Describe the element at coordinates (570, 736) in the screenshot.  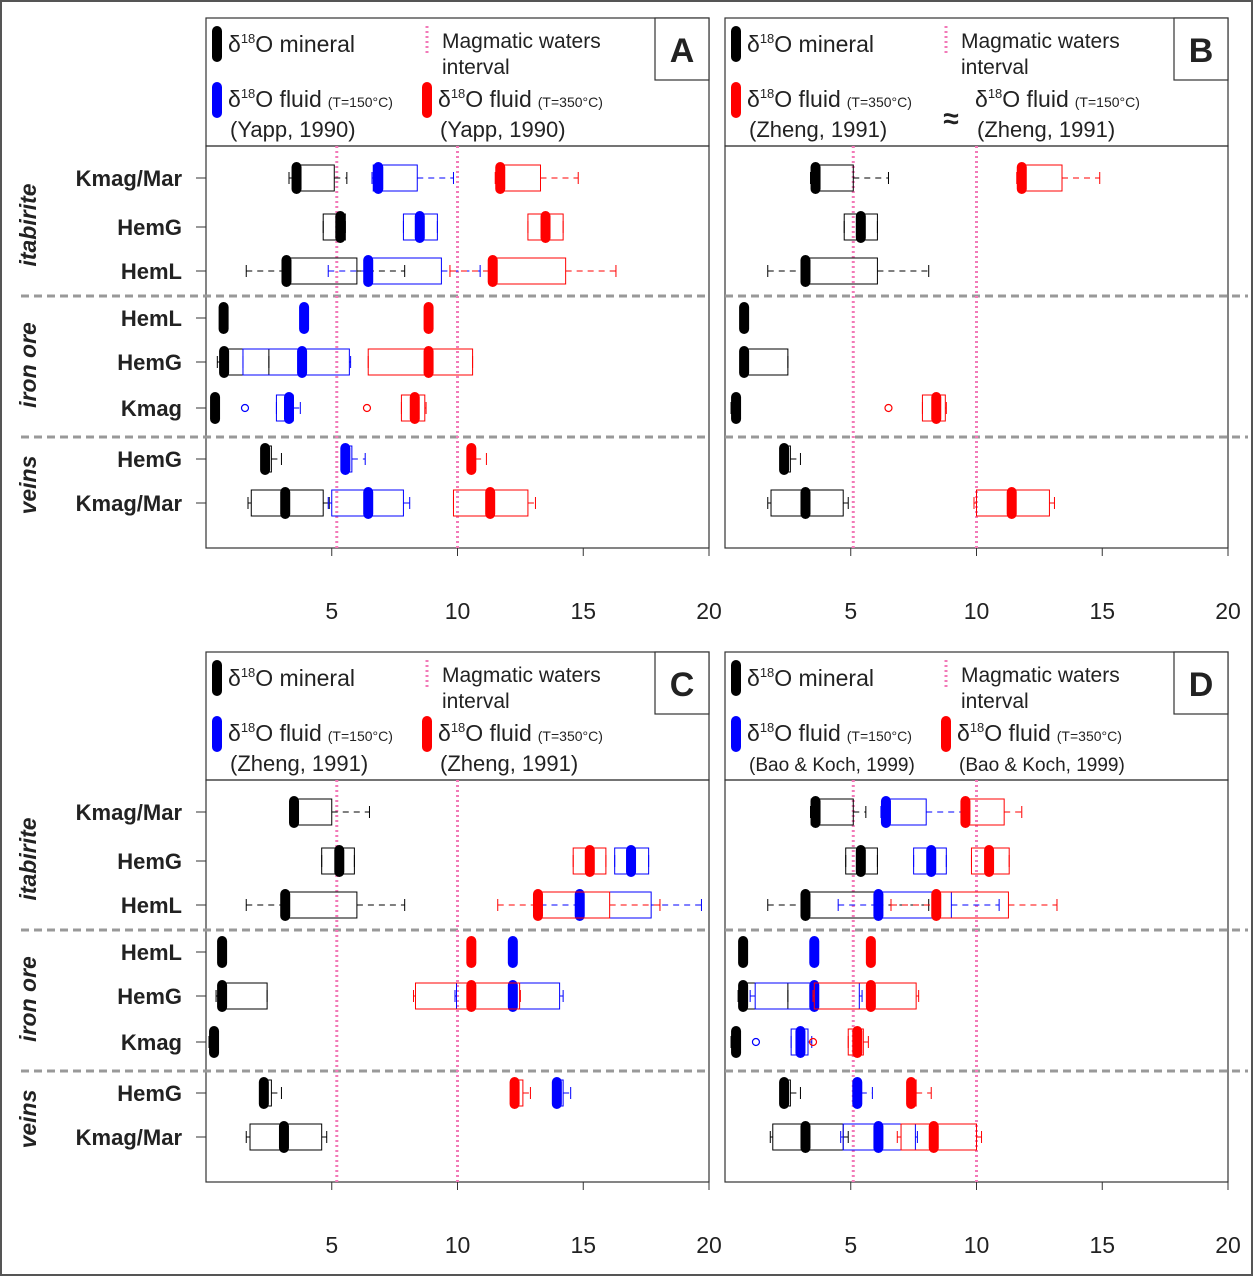
I see `legend-temperature: (T=350°C)` at that location.